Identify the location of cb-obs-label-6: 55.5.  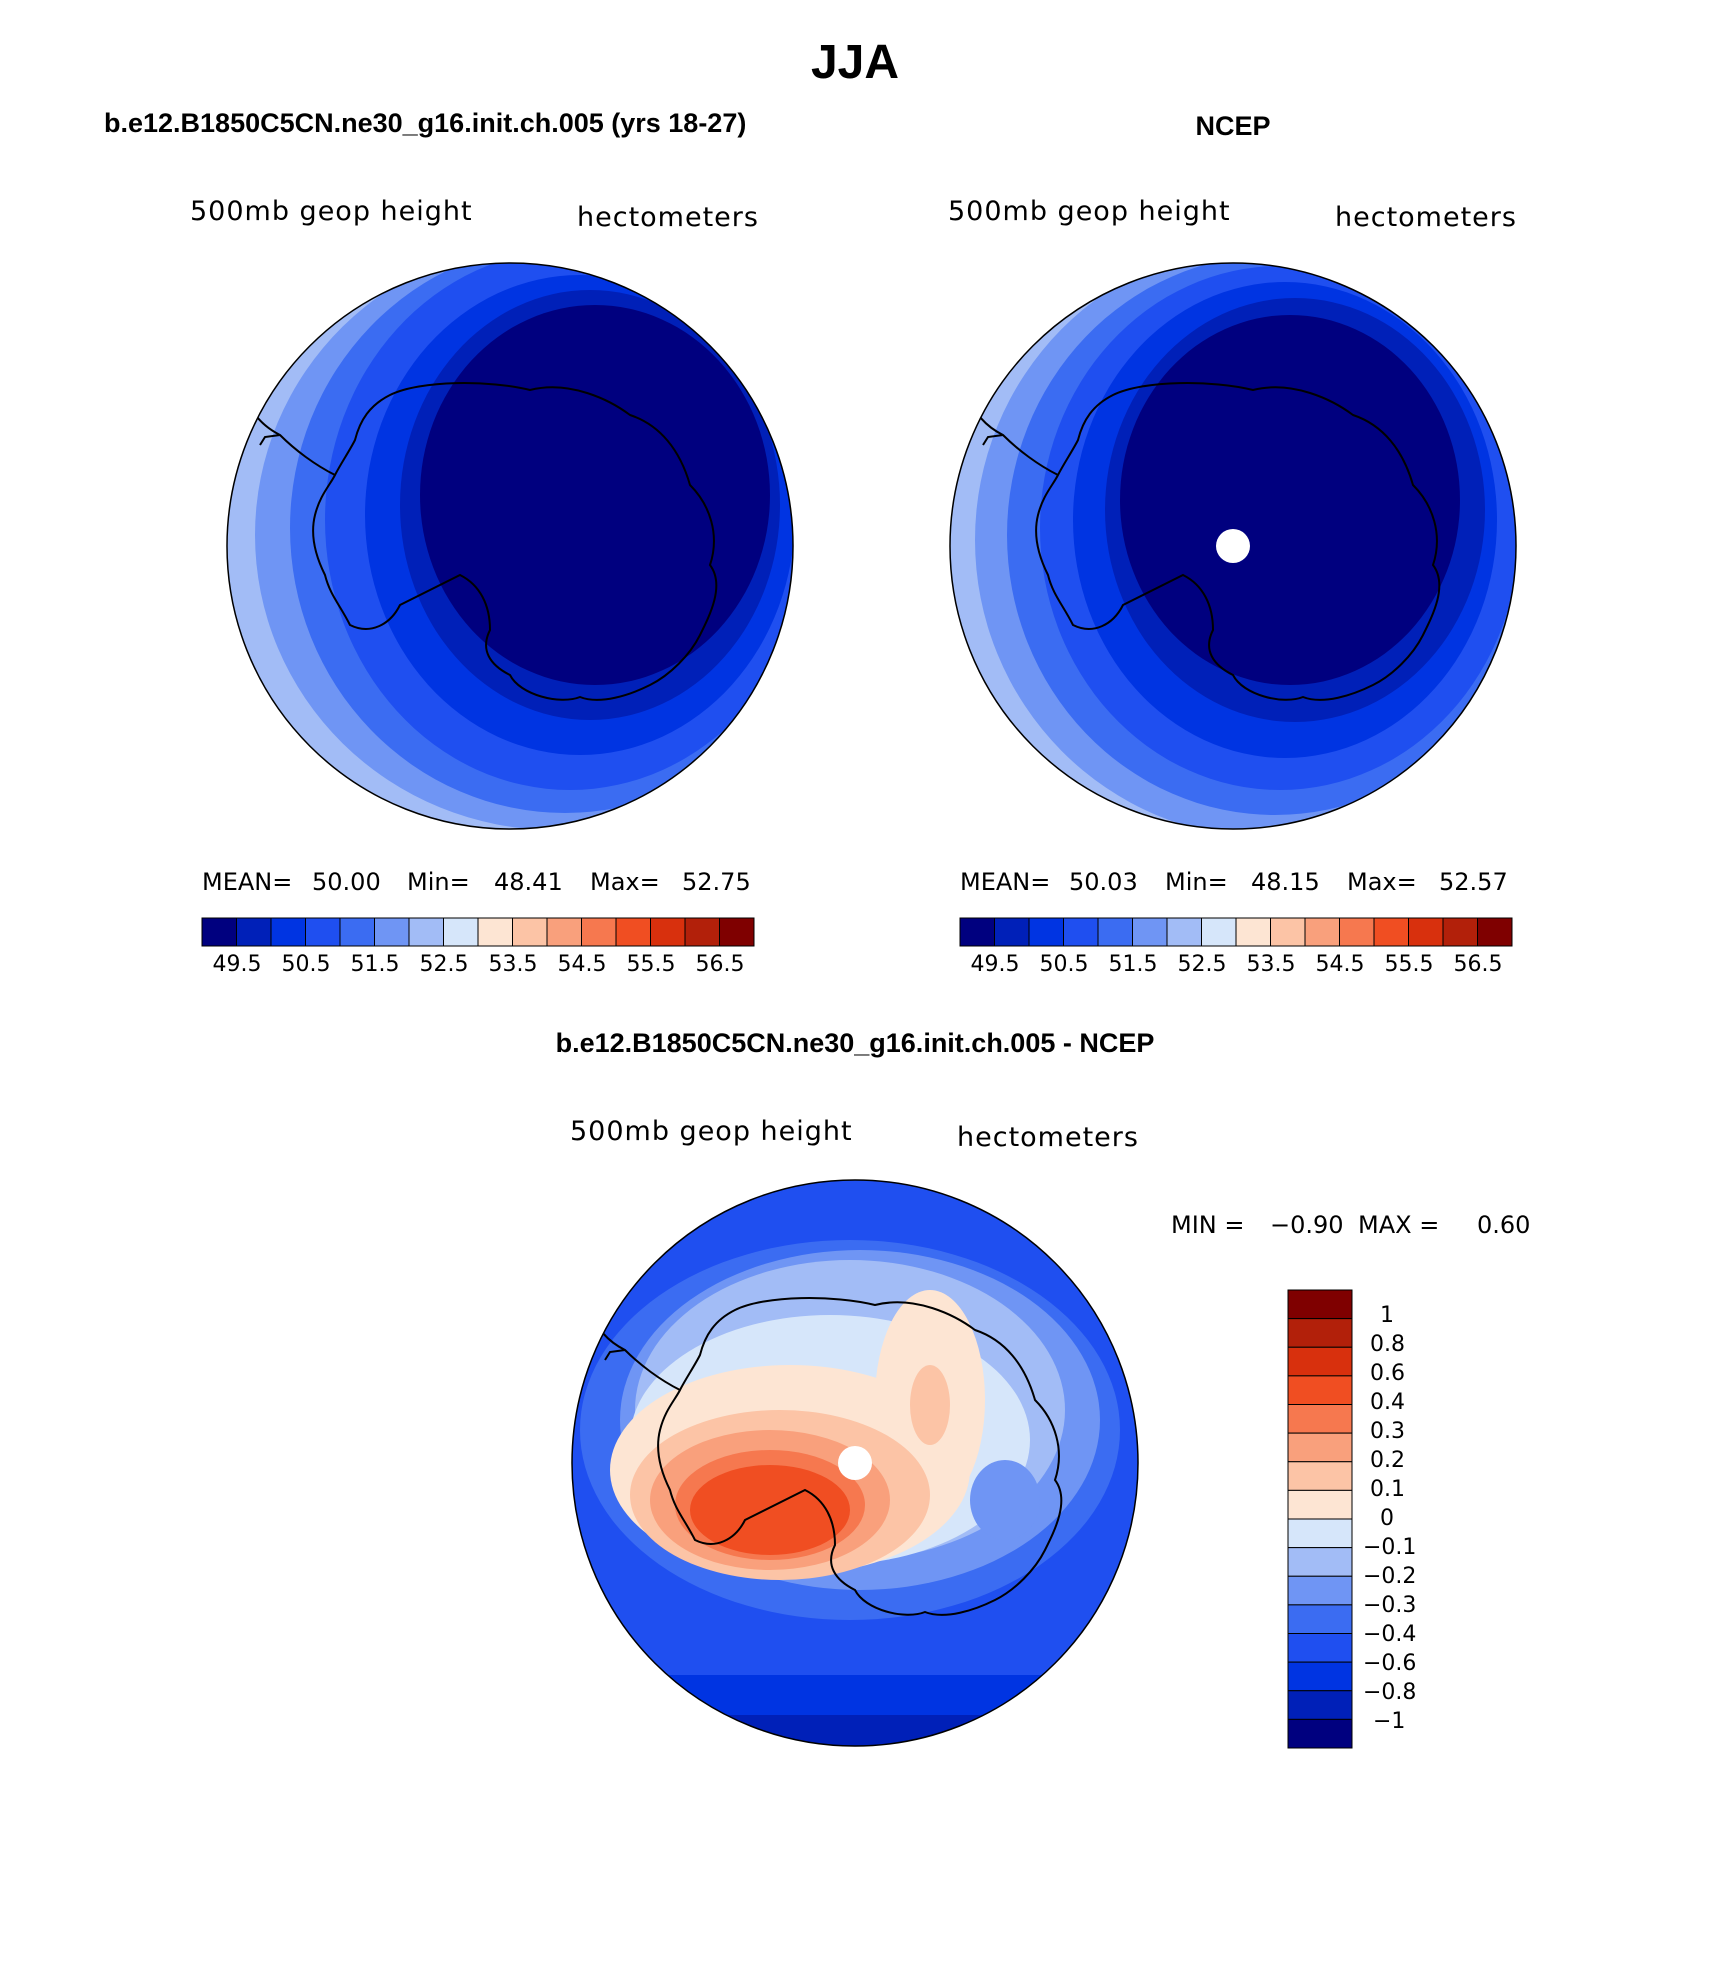
(1409, 964).